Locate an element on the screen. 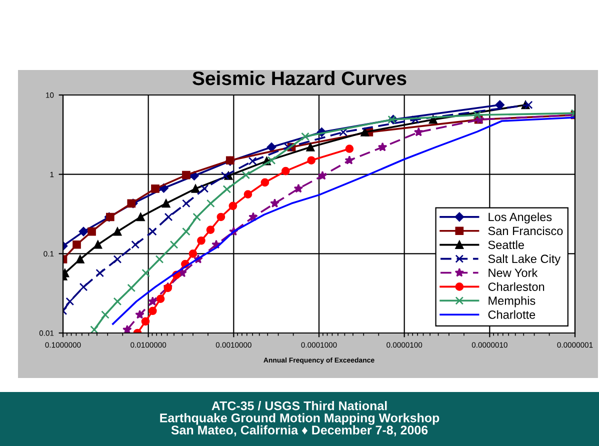 The image size is (599, 446). legend-label: San Francisco is located at coordinates (525, 231).